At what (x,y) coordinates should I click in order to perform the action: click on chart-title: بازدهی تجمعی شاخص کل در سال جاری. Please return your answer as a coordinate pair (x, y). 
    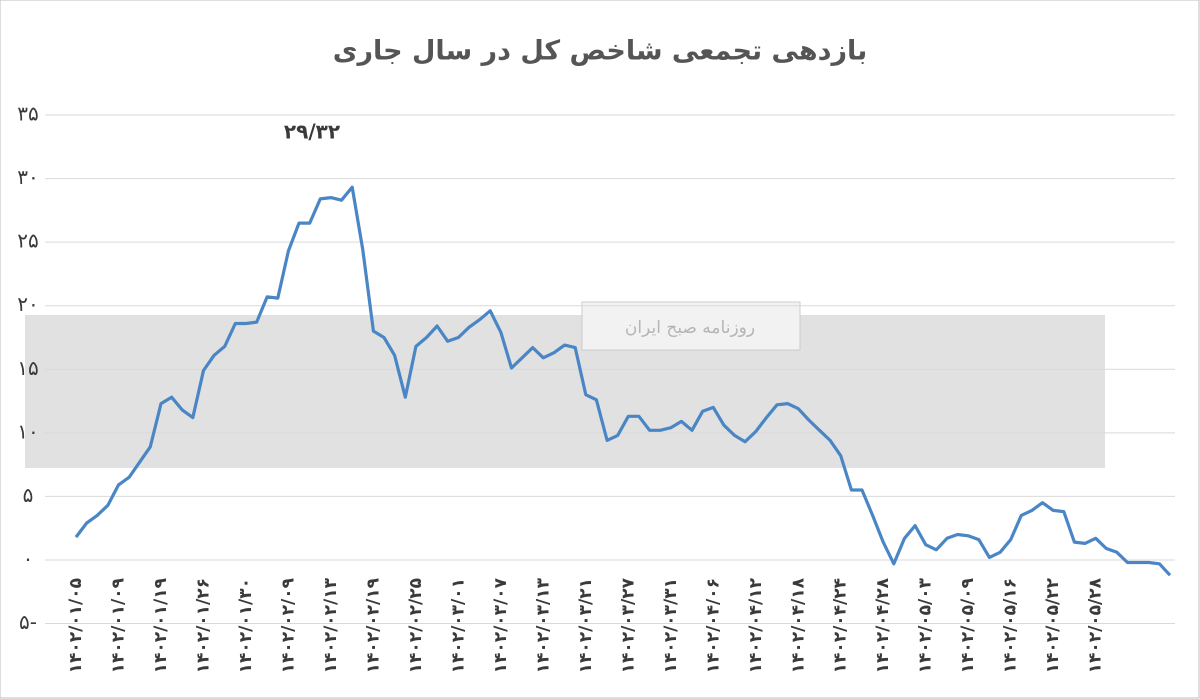
    Looking at the image, I should click on (600, 51).